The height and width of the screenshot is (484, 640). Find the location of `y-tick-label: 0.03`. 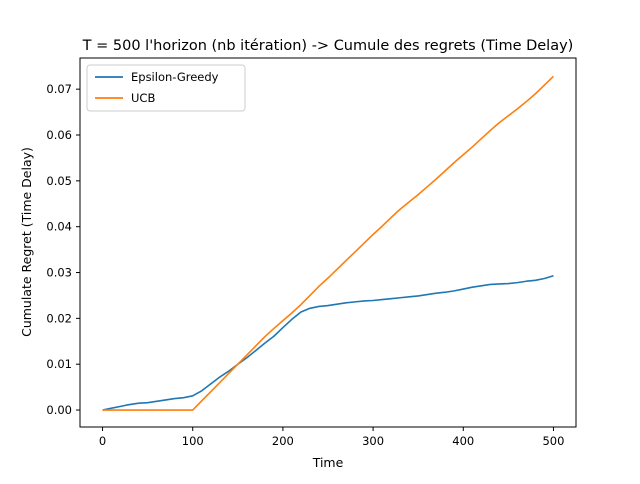

y-tick-label: 0.03 is located at coordinates (59, 273).